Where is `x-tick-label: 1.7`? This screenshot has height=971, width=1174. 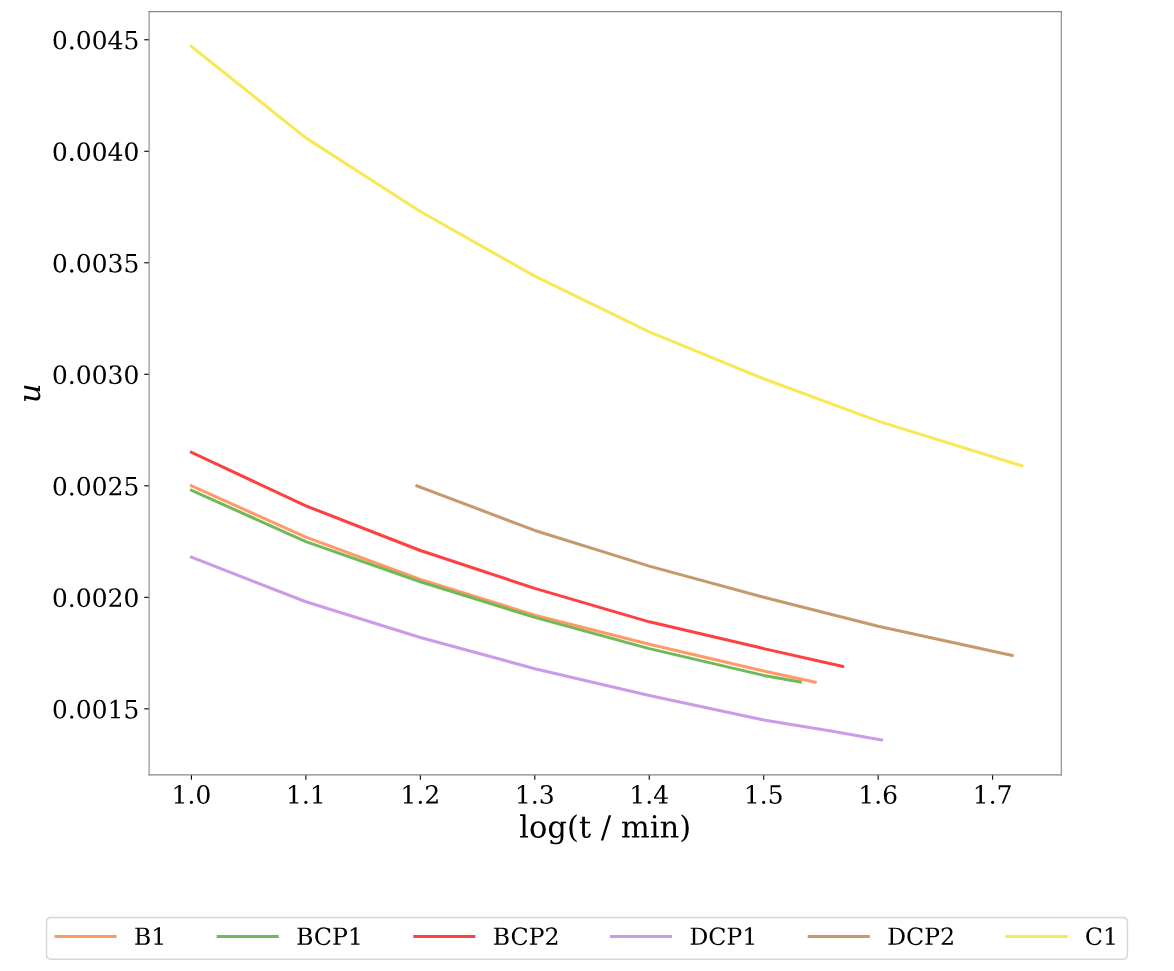
x-tick-label: 1.7 is located at coordinates (993, 794).